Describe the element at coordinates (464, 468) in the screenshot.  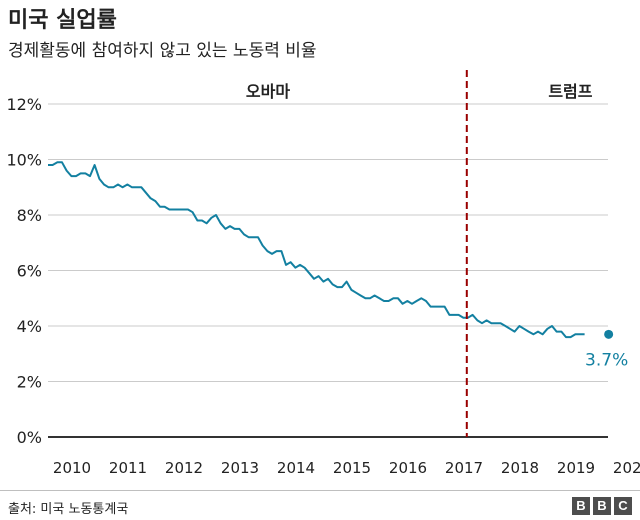
I see `x-tick-label: 2017` at that location.